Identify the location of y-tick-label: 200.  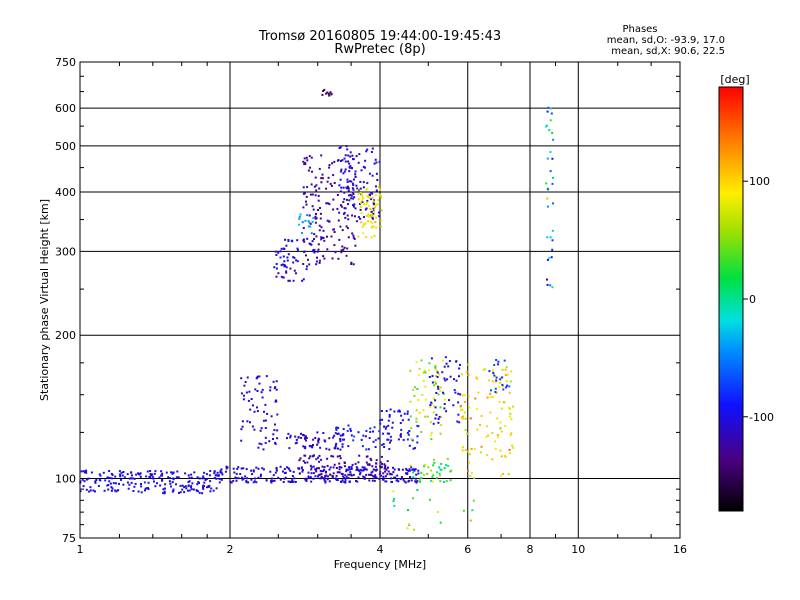
(65, 335).